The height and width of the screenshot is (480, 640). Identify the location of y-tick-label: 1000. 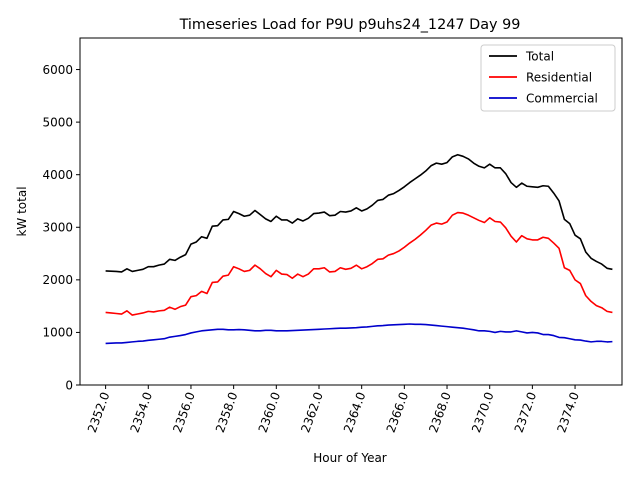
(57, 333).